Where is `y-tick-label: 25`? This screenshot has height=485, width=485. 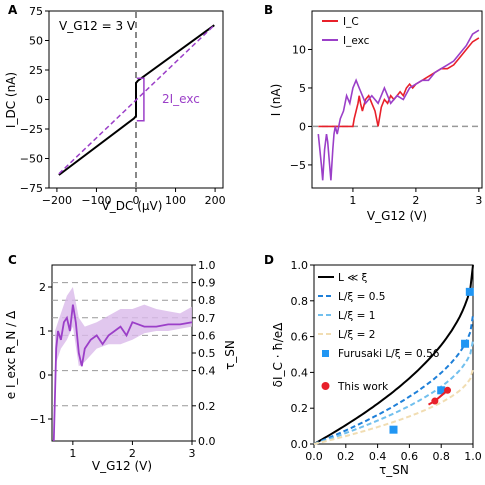 y-tick-label: 25 is located at coordinates (36, 70).